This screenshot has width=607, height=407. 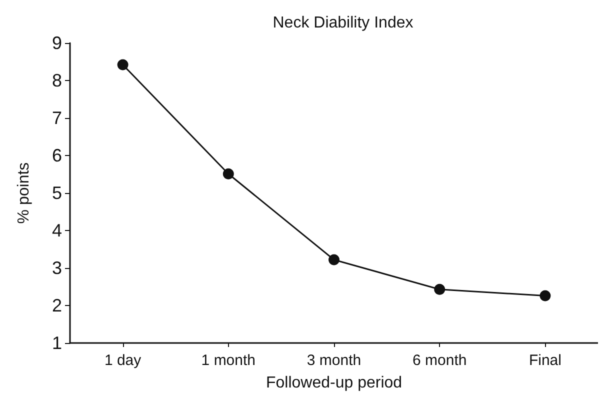 I want to click on y-axis-title: % points, so click(x=24, y=193).